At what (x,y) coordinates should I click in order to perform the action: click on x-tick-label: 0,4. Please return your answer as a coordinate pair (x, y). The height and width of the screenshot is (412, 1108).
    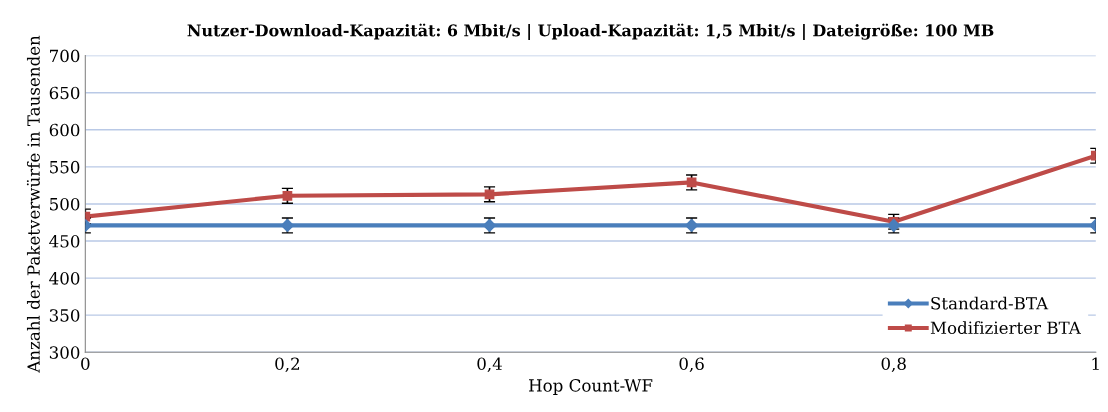
    Looking at the image, I should click on (489, 365).